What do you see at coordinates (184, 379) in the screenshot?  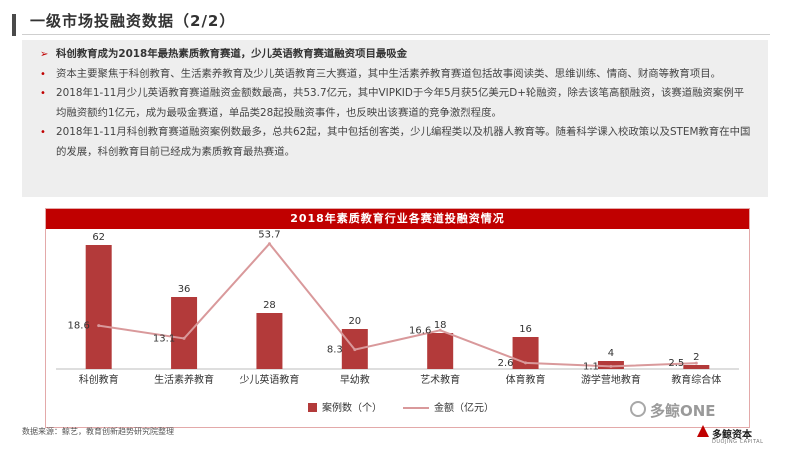 I see `category-label: 生活素养教育` at bounding box center [184, 379].